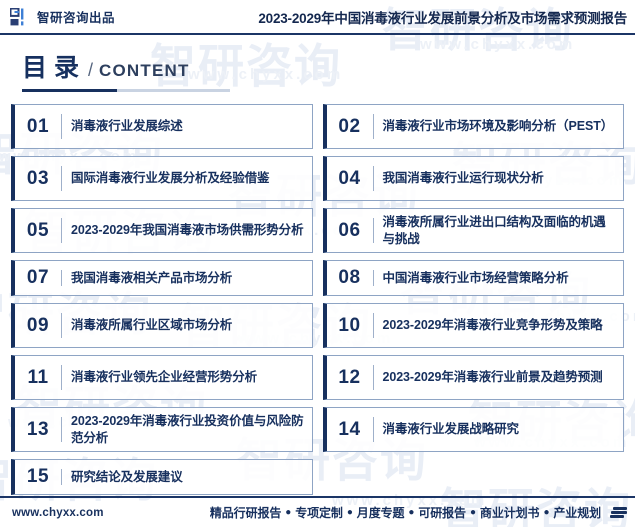 The image size is (635, 527). What do you see at coordinates (245, 513) in the screenshot?
I see `footer-link-1: 精品行研报告` at bounding box center [245, 513].